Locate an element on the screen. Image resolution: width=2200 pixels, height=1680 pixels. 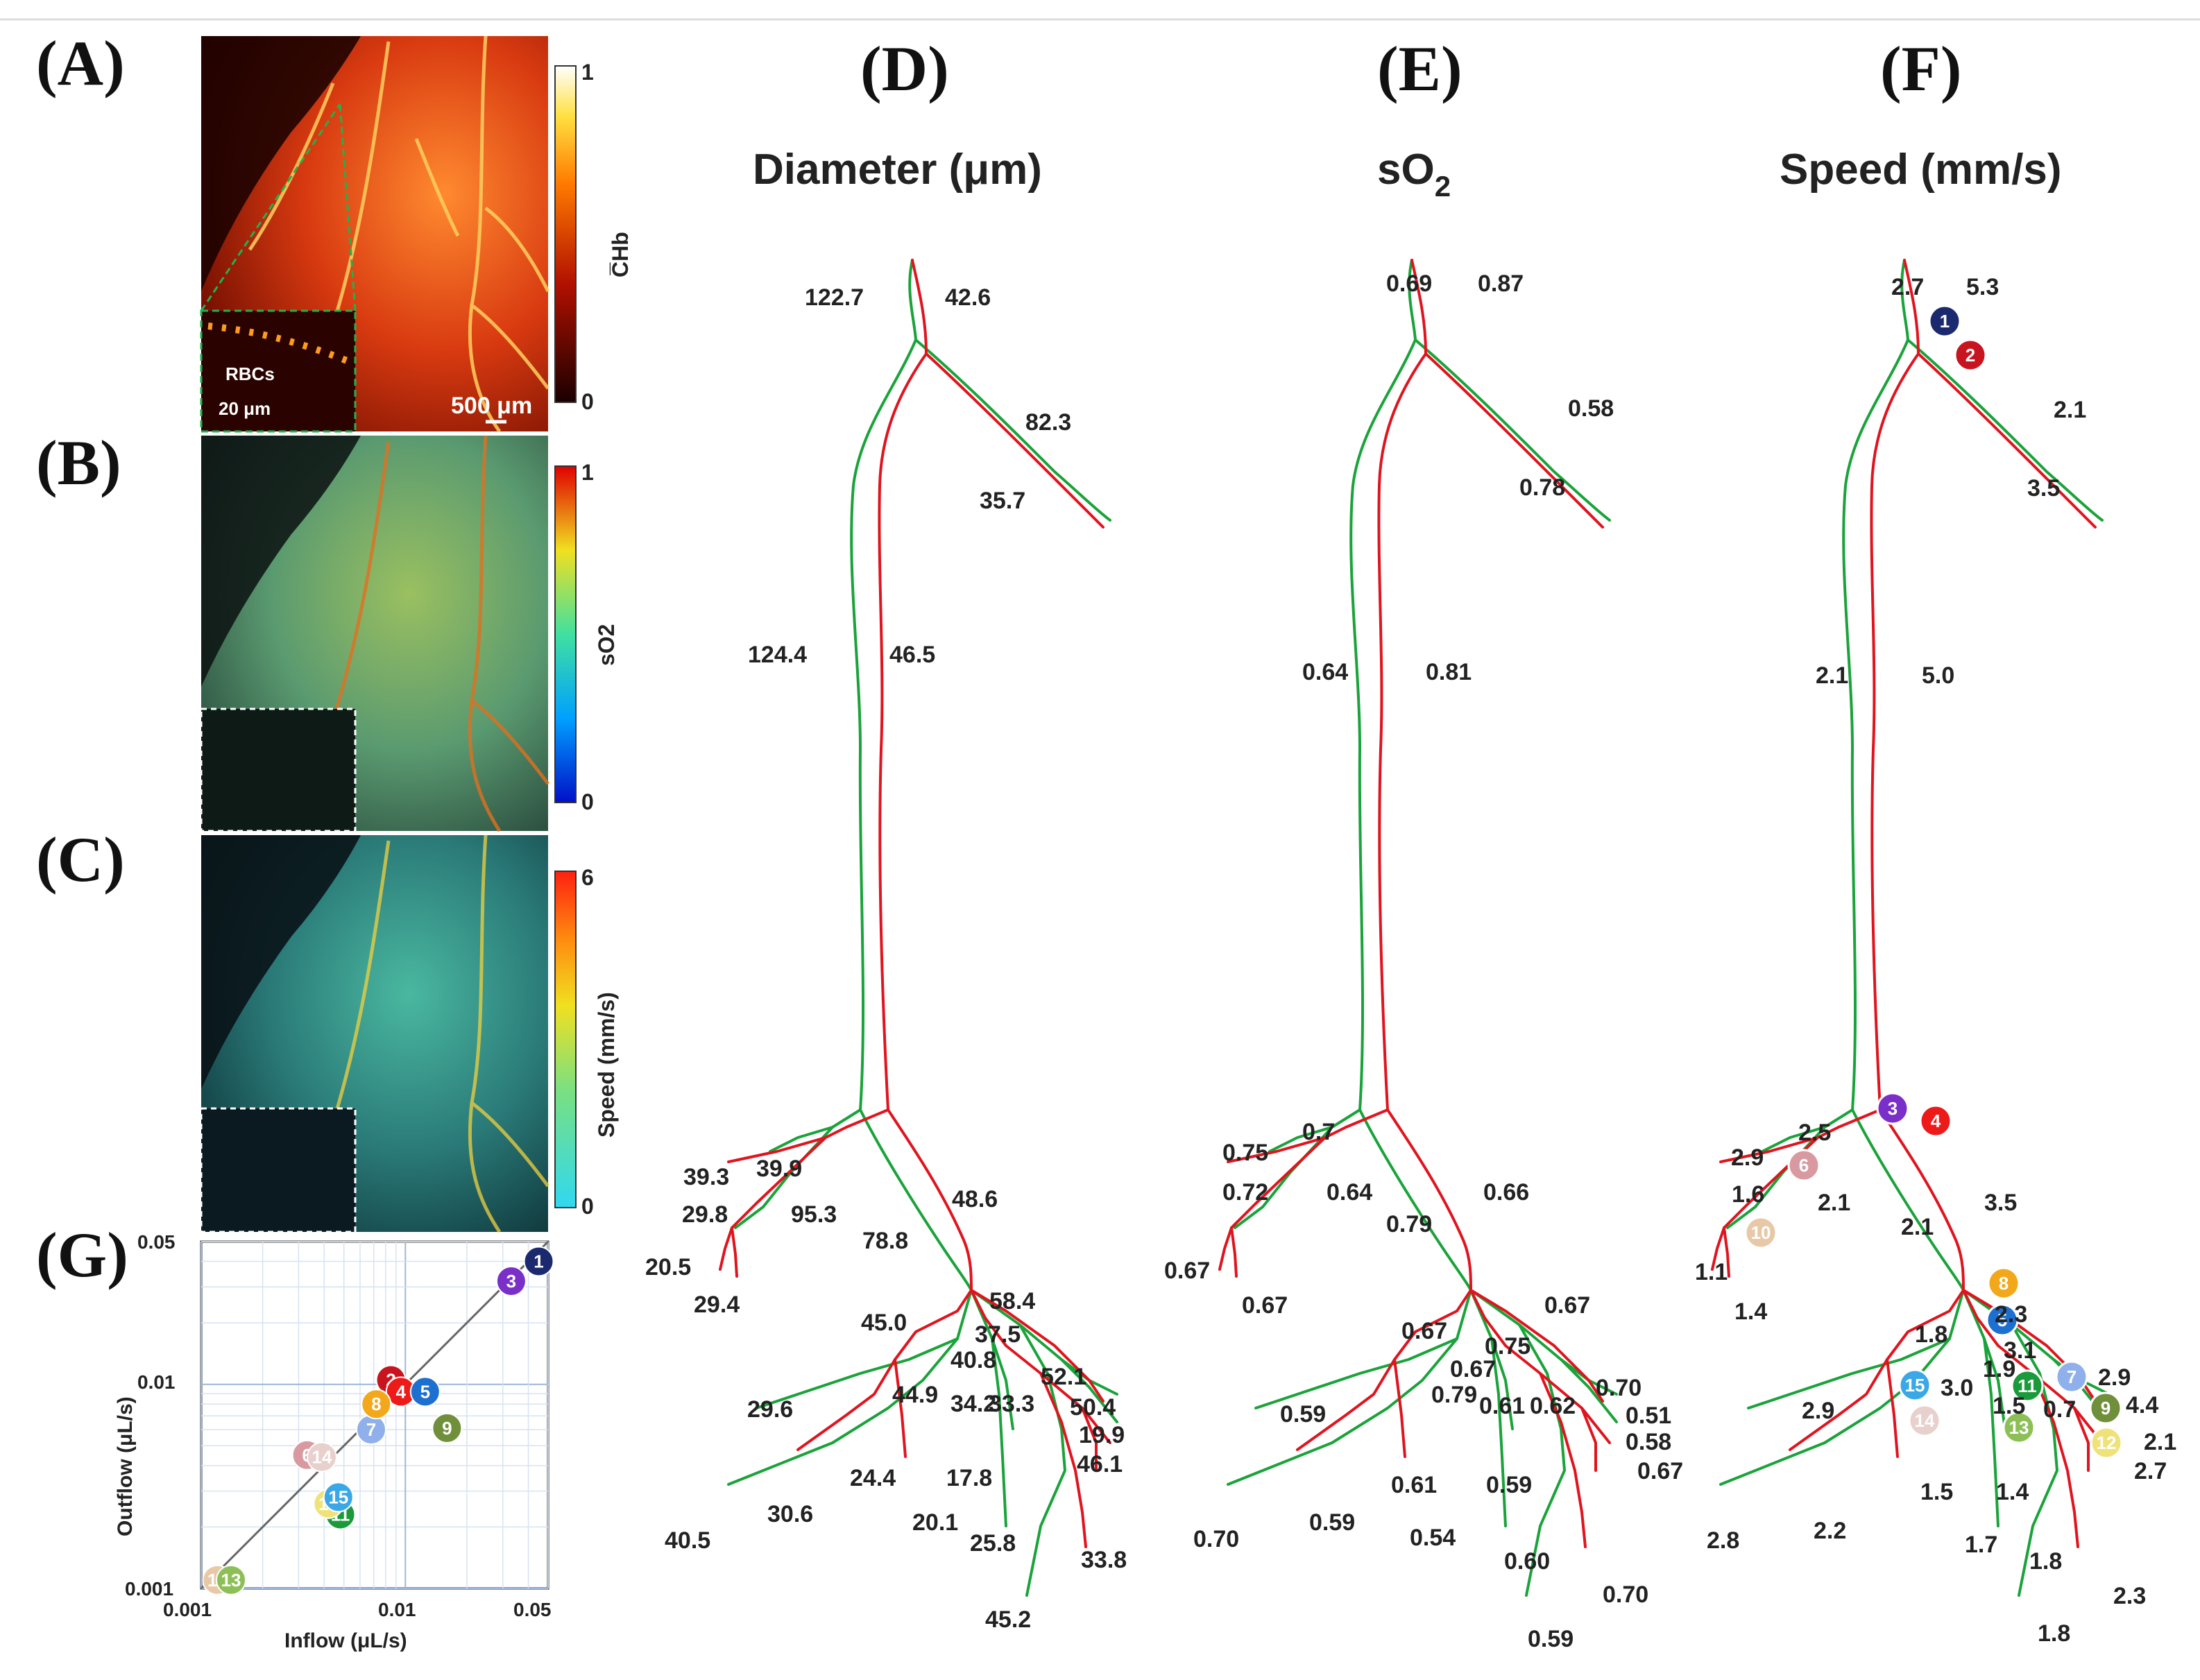
diameter-value: 19.9 is located at coordinates (1102, 1435).